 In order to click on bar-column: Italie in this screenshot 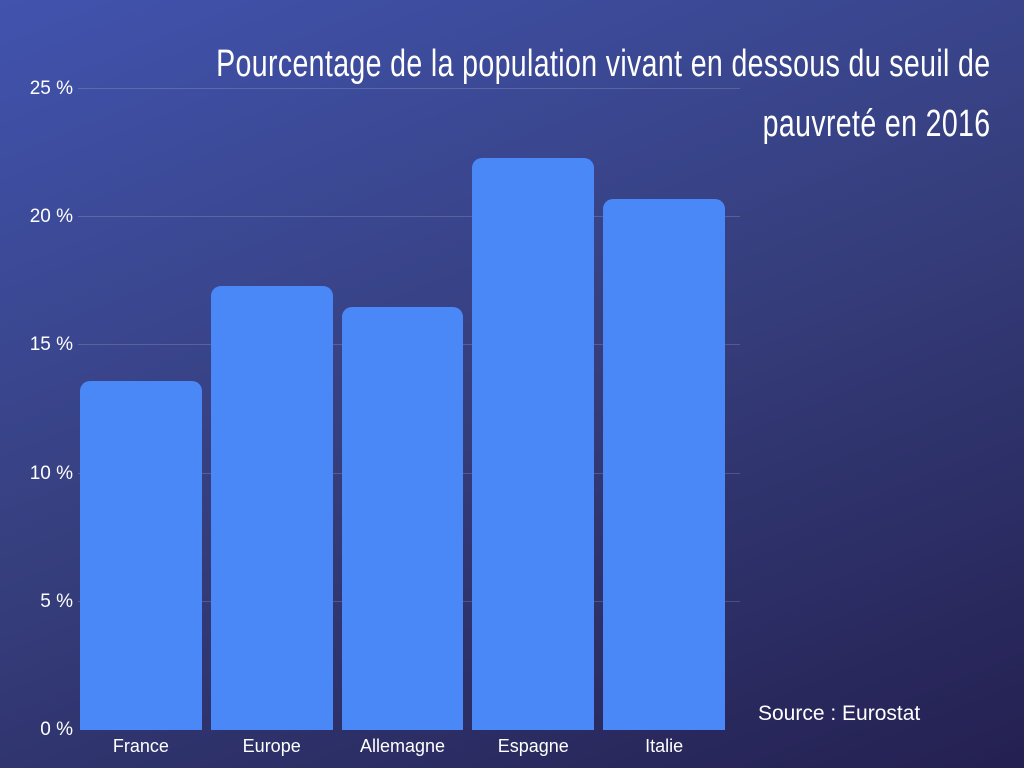, I will do `click(664, 422)`.